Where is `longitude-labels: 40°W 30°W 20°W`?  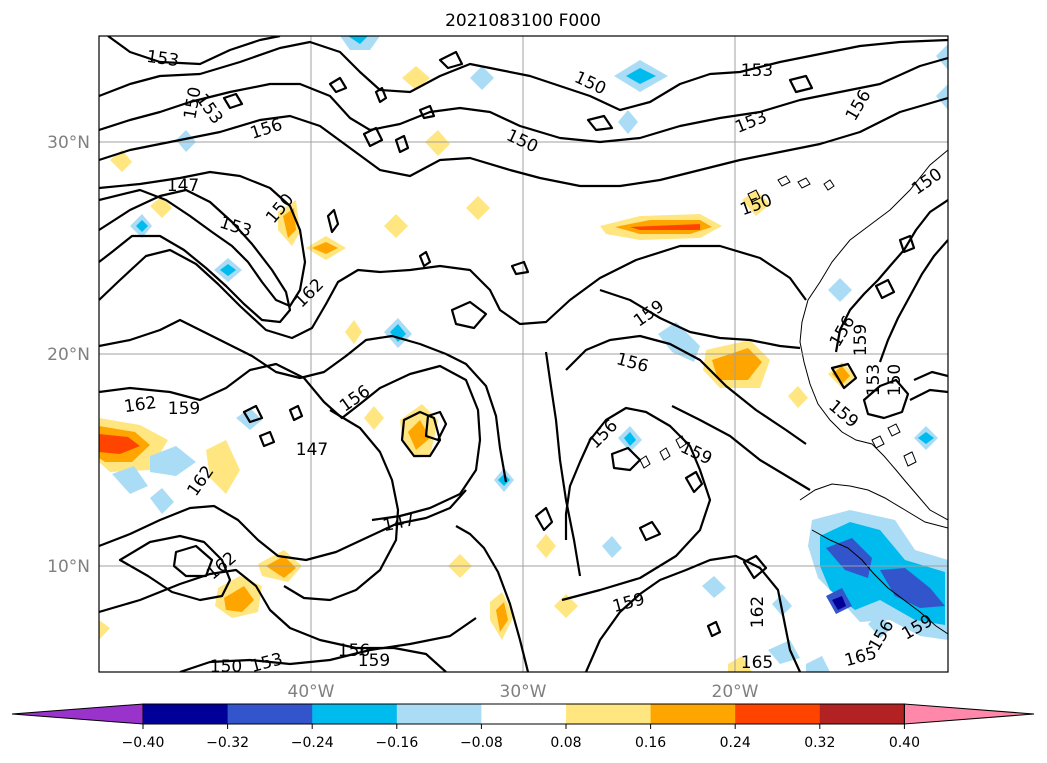 longitude-labels: 40°W 30°W 20°W is located at coordinates (523, 692).